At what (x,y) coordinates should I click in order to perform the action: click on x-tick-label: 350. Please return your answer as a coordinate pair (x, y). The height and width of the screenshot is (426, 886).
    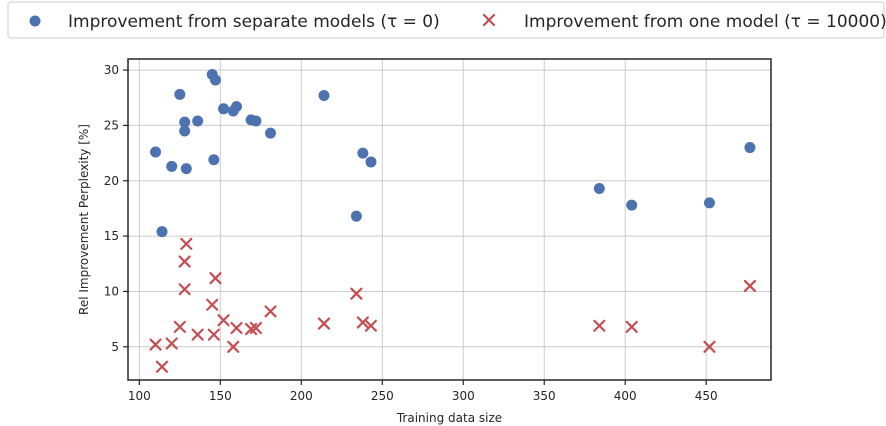
    Looking at the image, I should click on (544, 396).